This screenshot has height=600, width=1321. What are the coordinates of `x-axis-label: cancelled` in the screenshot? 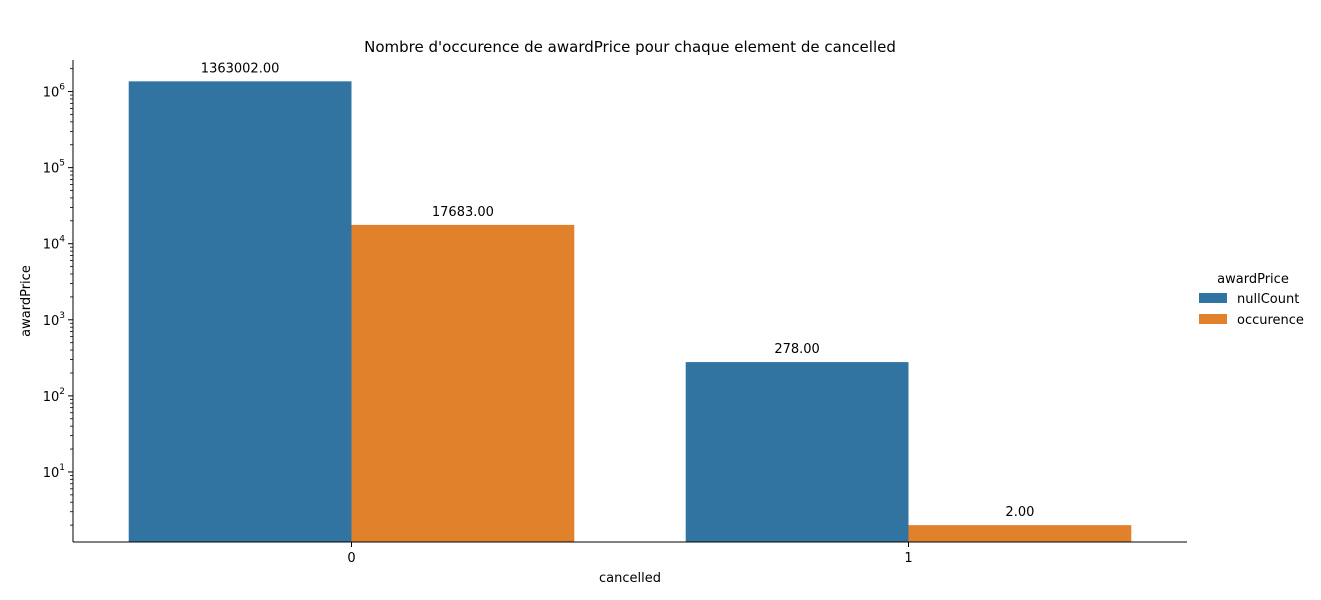 It's located at (630, 578).